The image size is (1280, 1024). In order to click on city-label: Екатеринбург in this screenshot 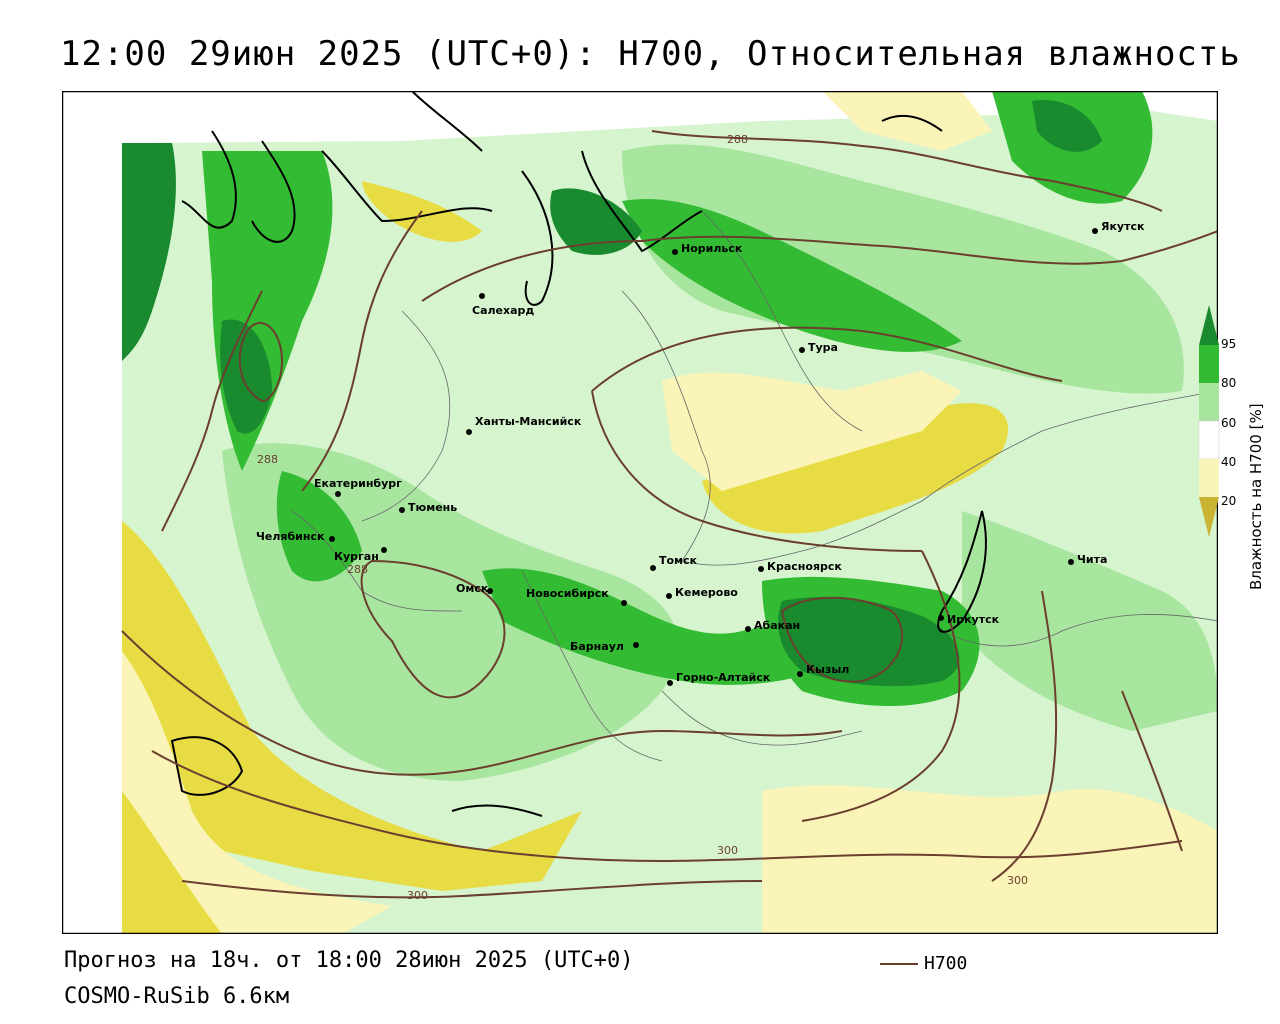, I will do `click(358, 483)`.